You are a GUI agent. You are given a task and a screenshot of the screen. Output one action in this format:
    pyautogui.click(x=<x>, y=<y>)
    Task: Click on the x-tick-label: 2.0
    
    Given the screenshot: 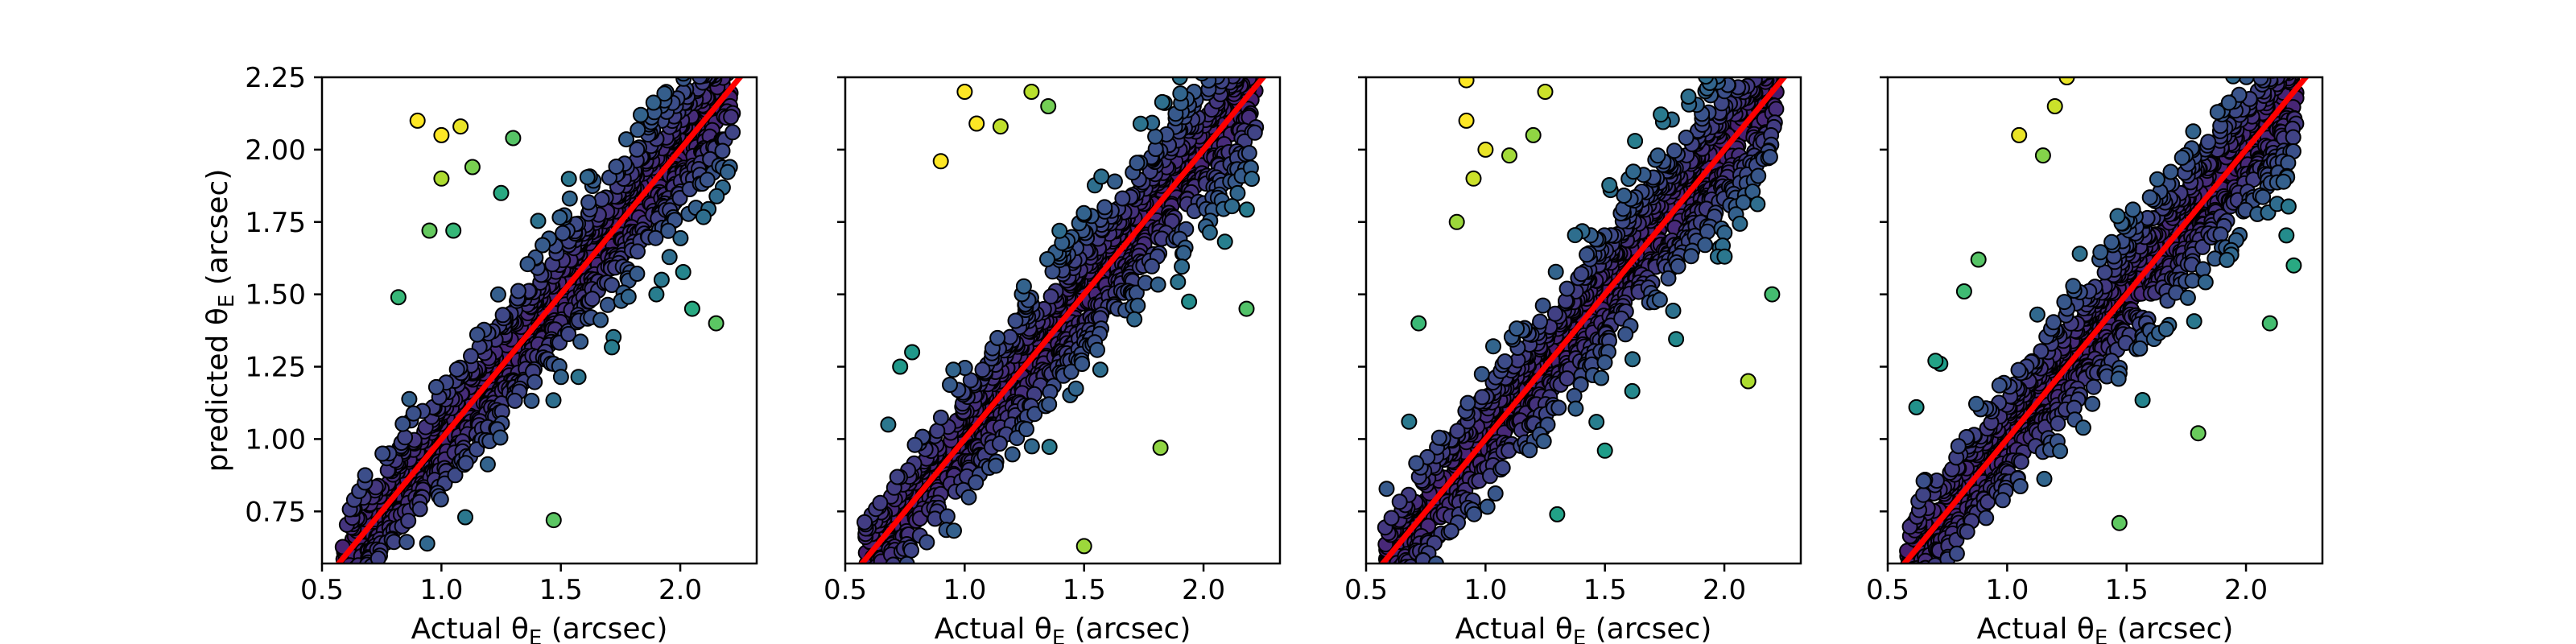 What is the action you would take?
    pyautogui.click(x=680, y=590)
    